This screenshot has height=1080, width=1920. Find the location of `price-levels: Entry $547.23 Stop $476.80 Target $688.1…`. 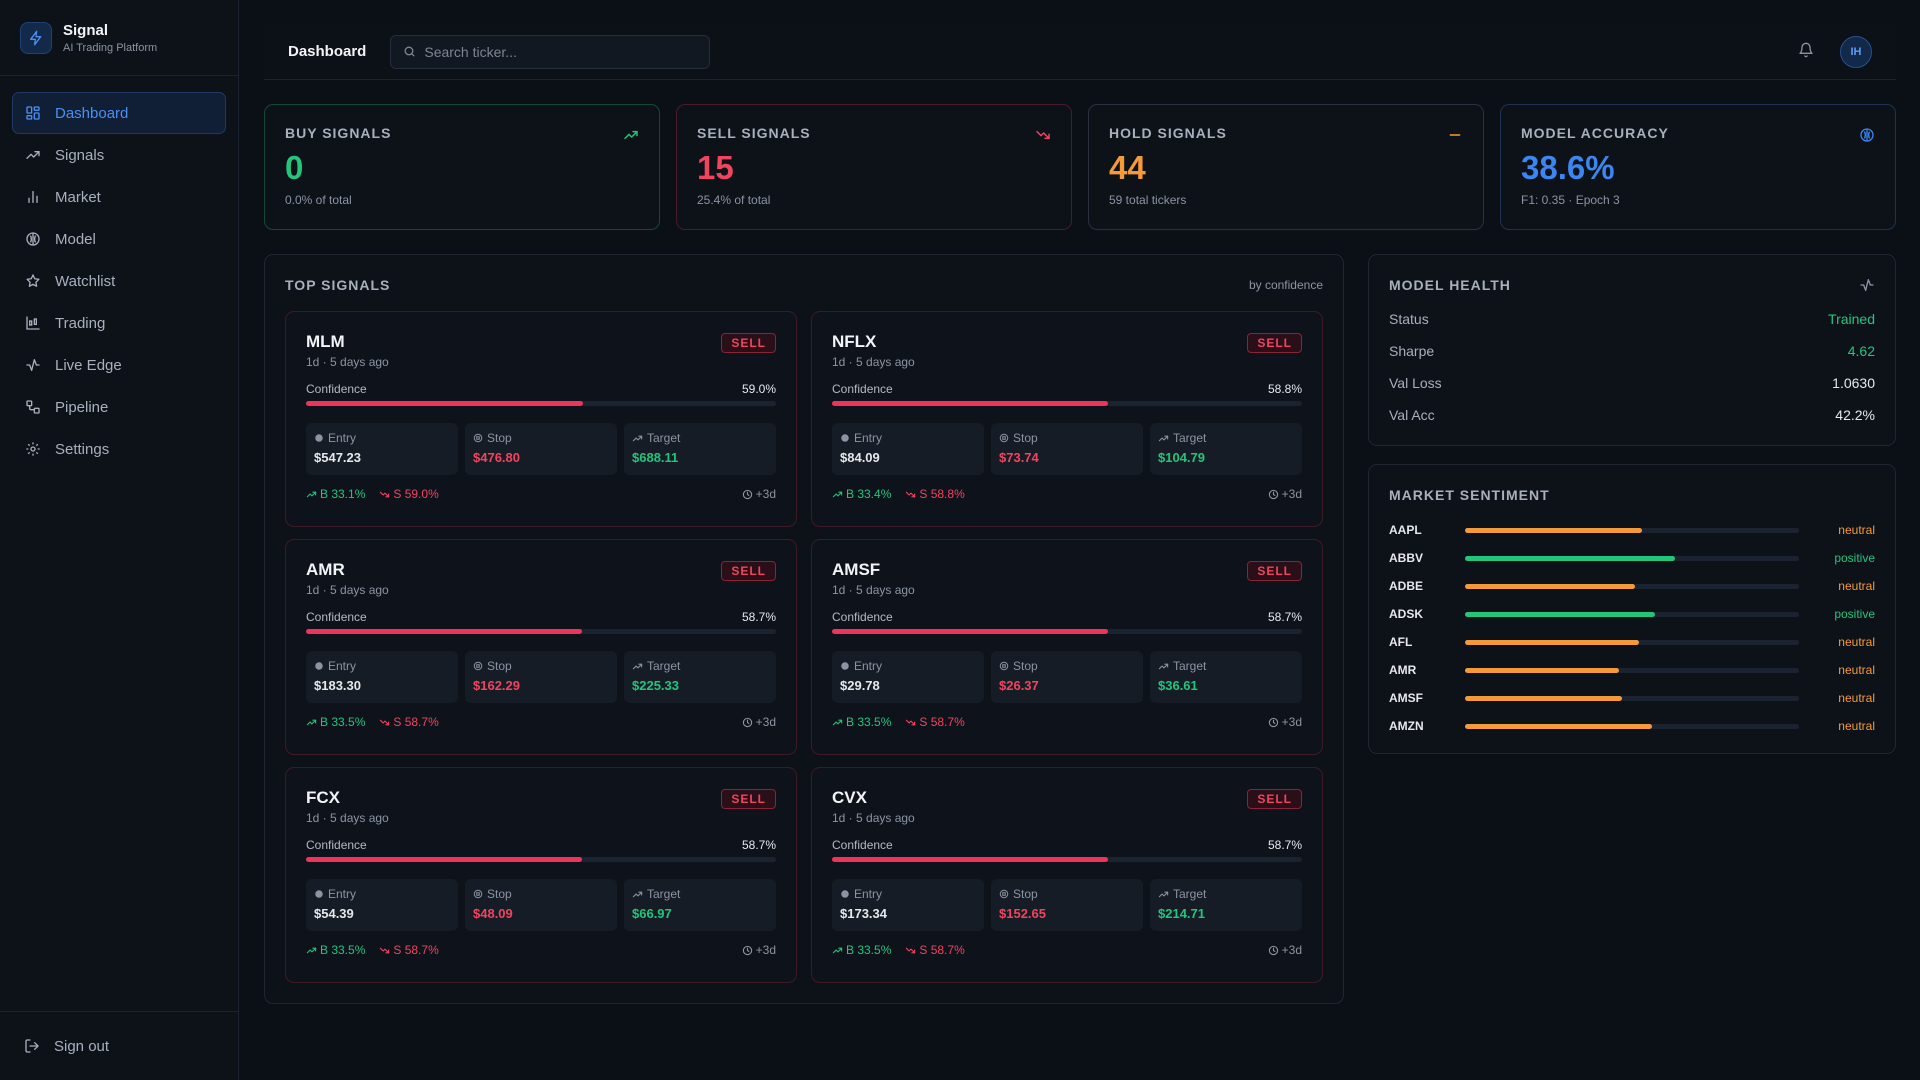

price-levels: Entry $547.23 Stop $476.80 Target $688.1… is located at coordinates (541, 449).